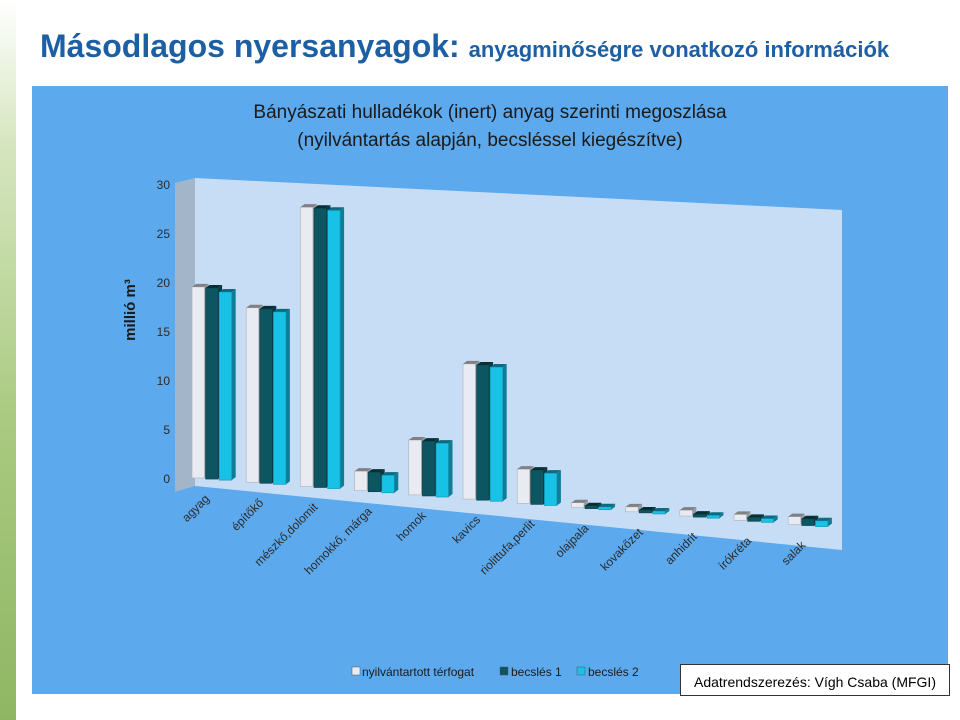 The height and width of the screenshot is (720, 960). Describe the element at coordinates (8, 360) in the screenshot. I see `left-decor-bar` at that location.